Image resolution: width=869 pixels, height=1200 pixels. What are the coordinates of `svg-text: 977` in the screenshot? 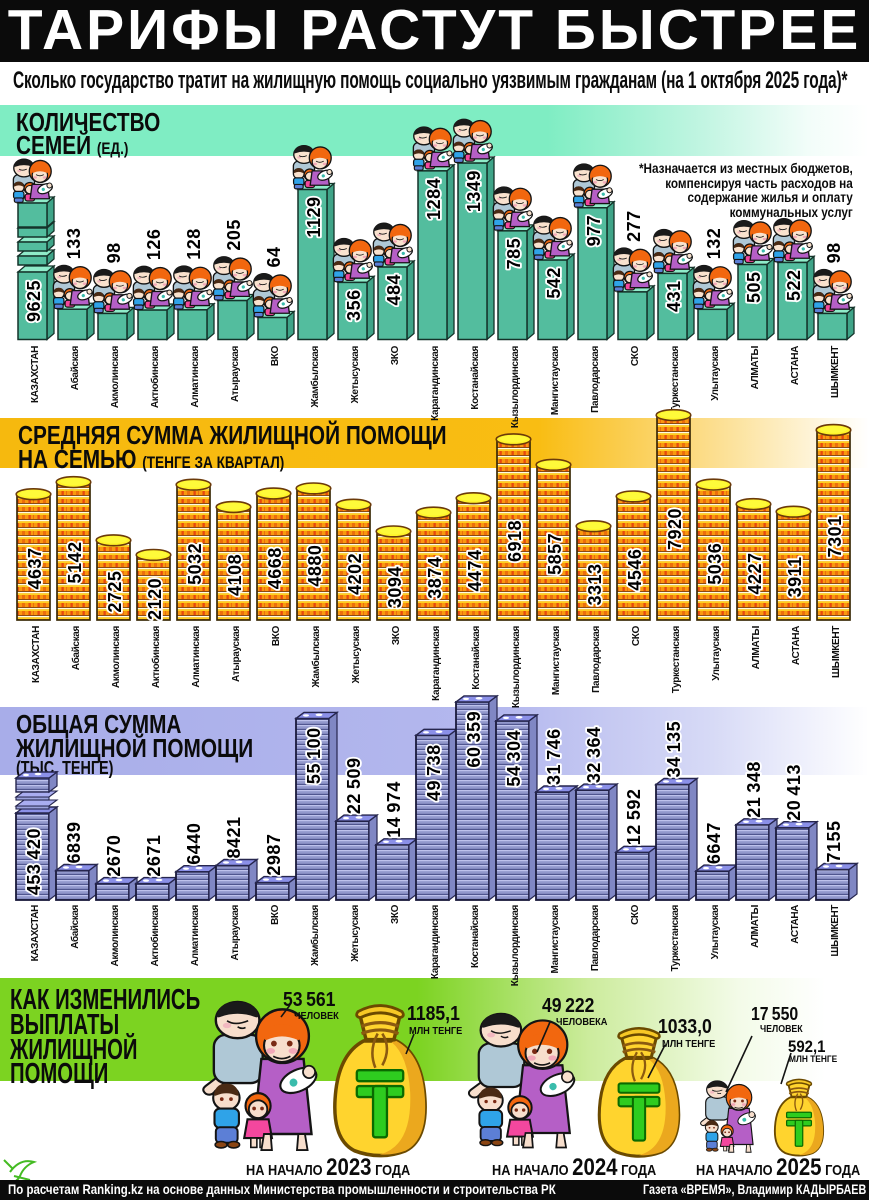 It's located at (594, 231).